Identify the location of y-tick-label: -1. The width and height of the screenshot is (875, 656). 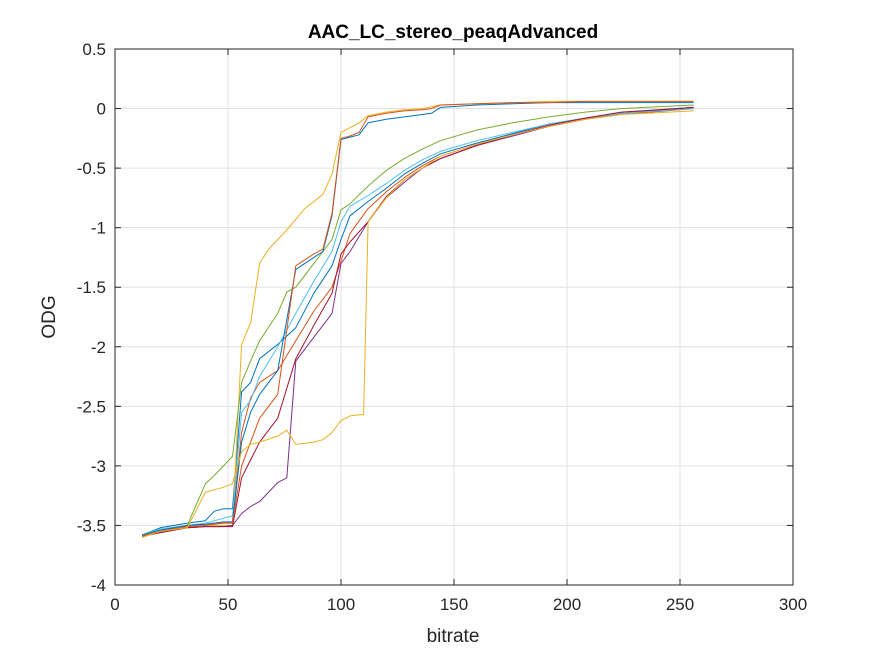
(98, 228).